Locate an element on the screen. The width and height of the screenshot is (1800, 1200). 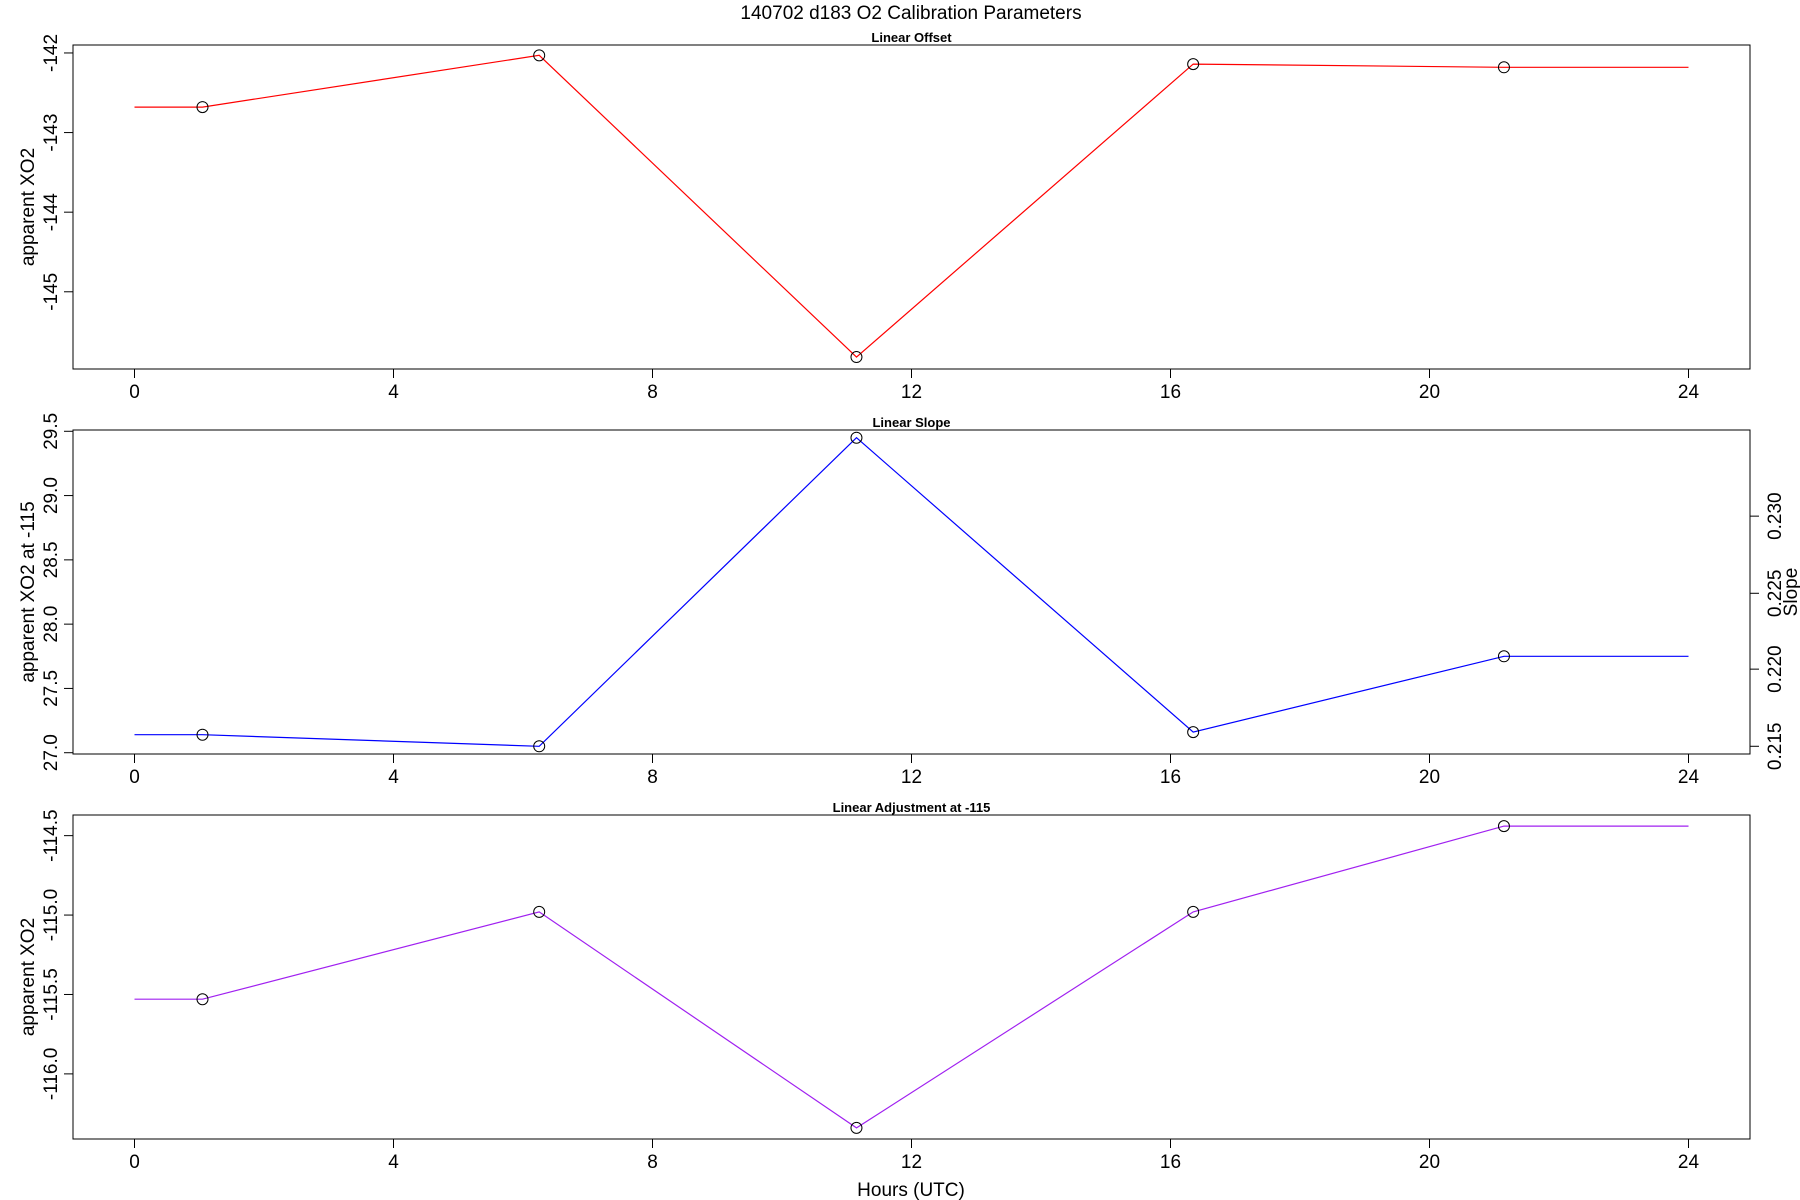
y-tick-label: 29.5 is located at coordinates (51, 431).